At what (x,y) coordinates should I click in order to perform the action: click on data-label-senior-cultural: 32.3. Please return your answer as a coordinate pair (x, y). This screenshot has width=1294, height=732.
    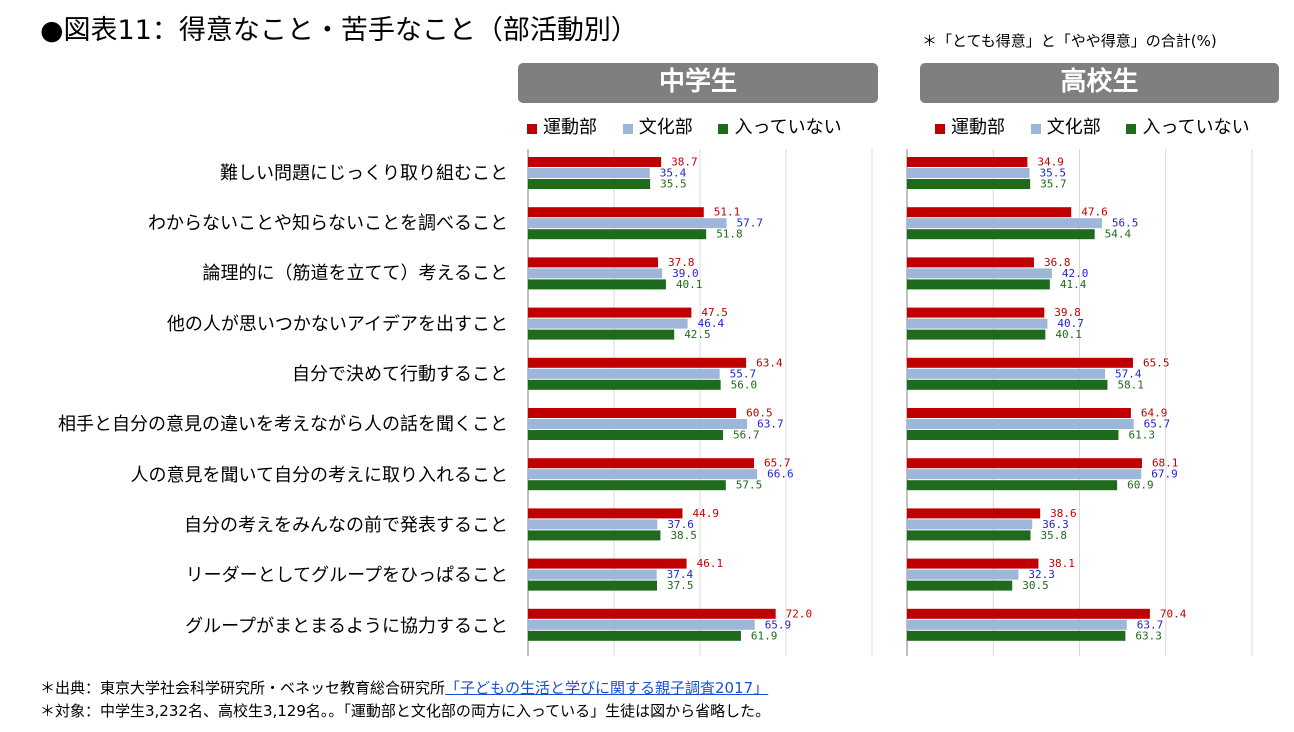
    Looking at the image, I should click on (1041, 574).